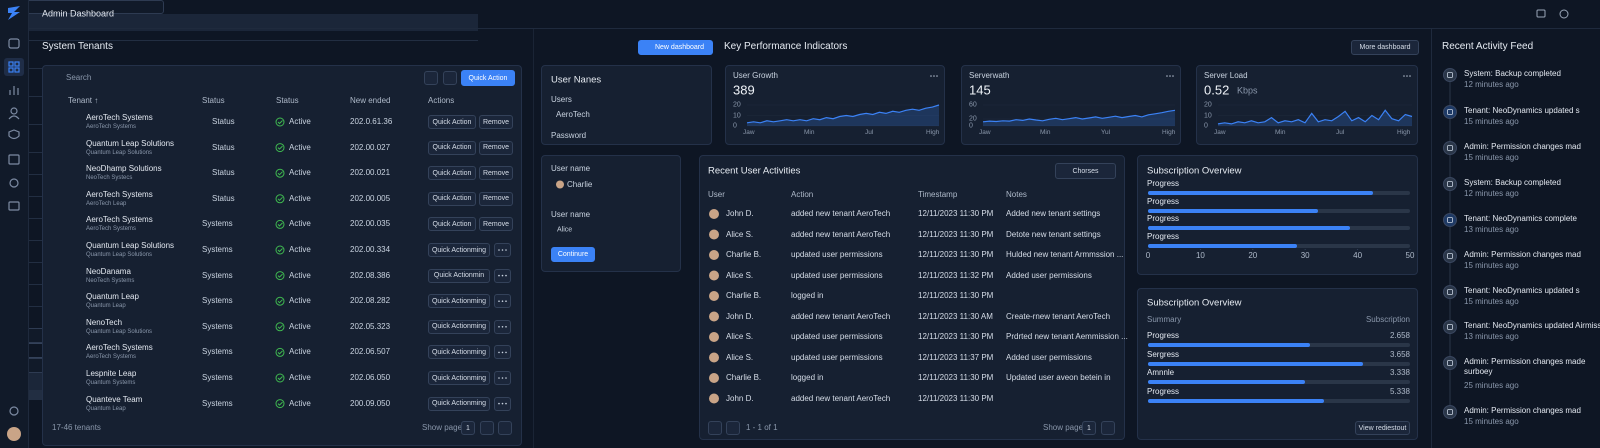 Image resolution: width=1600 pixels, height=448 pixels. What do you see at coordinates (1522, 410) in the screenshot?
I see `feed-text: Admin: Permission changes mad` at bounding box center [1522, 410].